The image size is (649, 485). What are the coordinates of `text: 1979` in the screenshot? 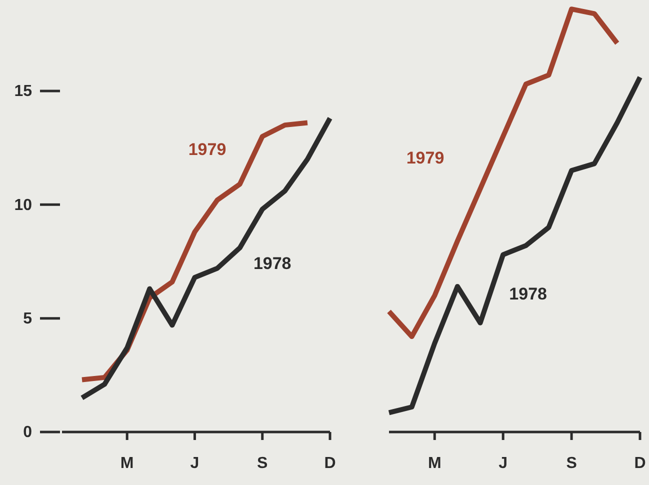 It's located at (425, 158).